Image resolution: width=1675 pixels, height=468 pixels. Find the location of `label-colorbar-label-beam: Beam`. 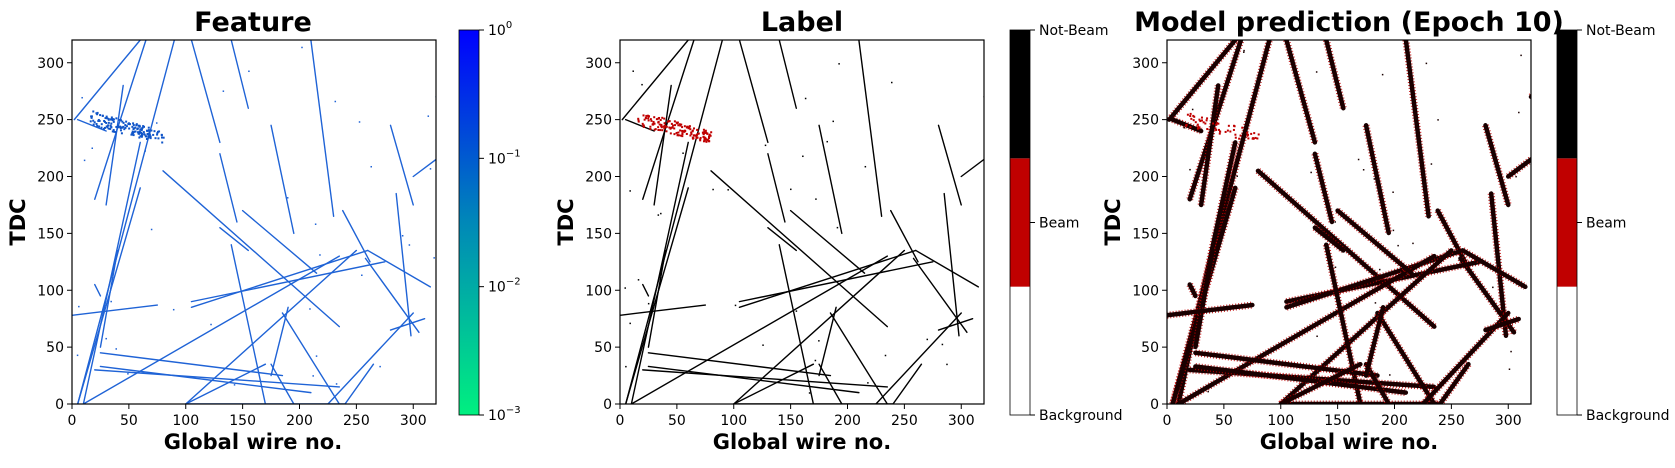

label-colorbar-label-beam: Beam is located at coordinates (1059, 224).